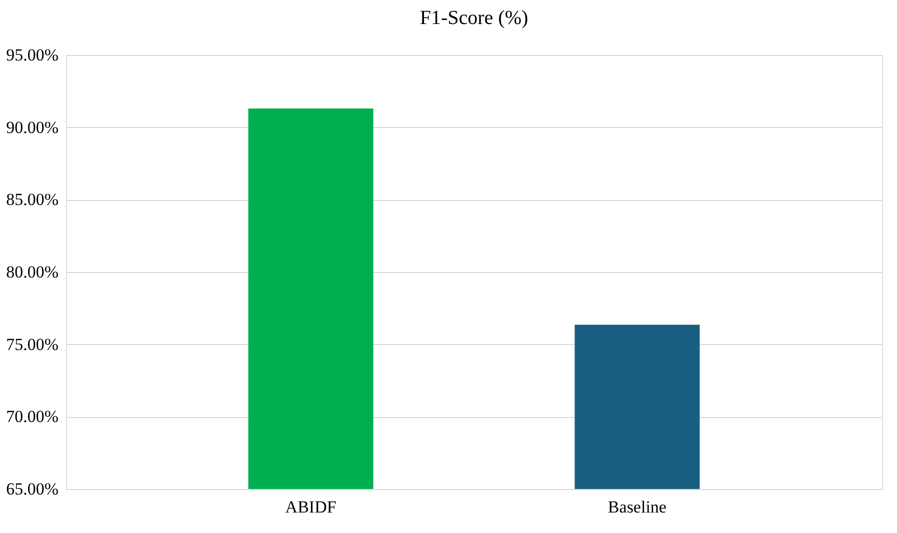 The height and width of the screenshot is (533, 897). Describe the element at coordinates (32, 55) in the screenshot. I see `y-tick-label: 95.00%` at that location.